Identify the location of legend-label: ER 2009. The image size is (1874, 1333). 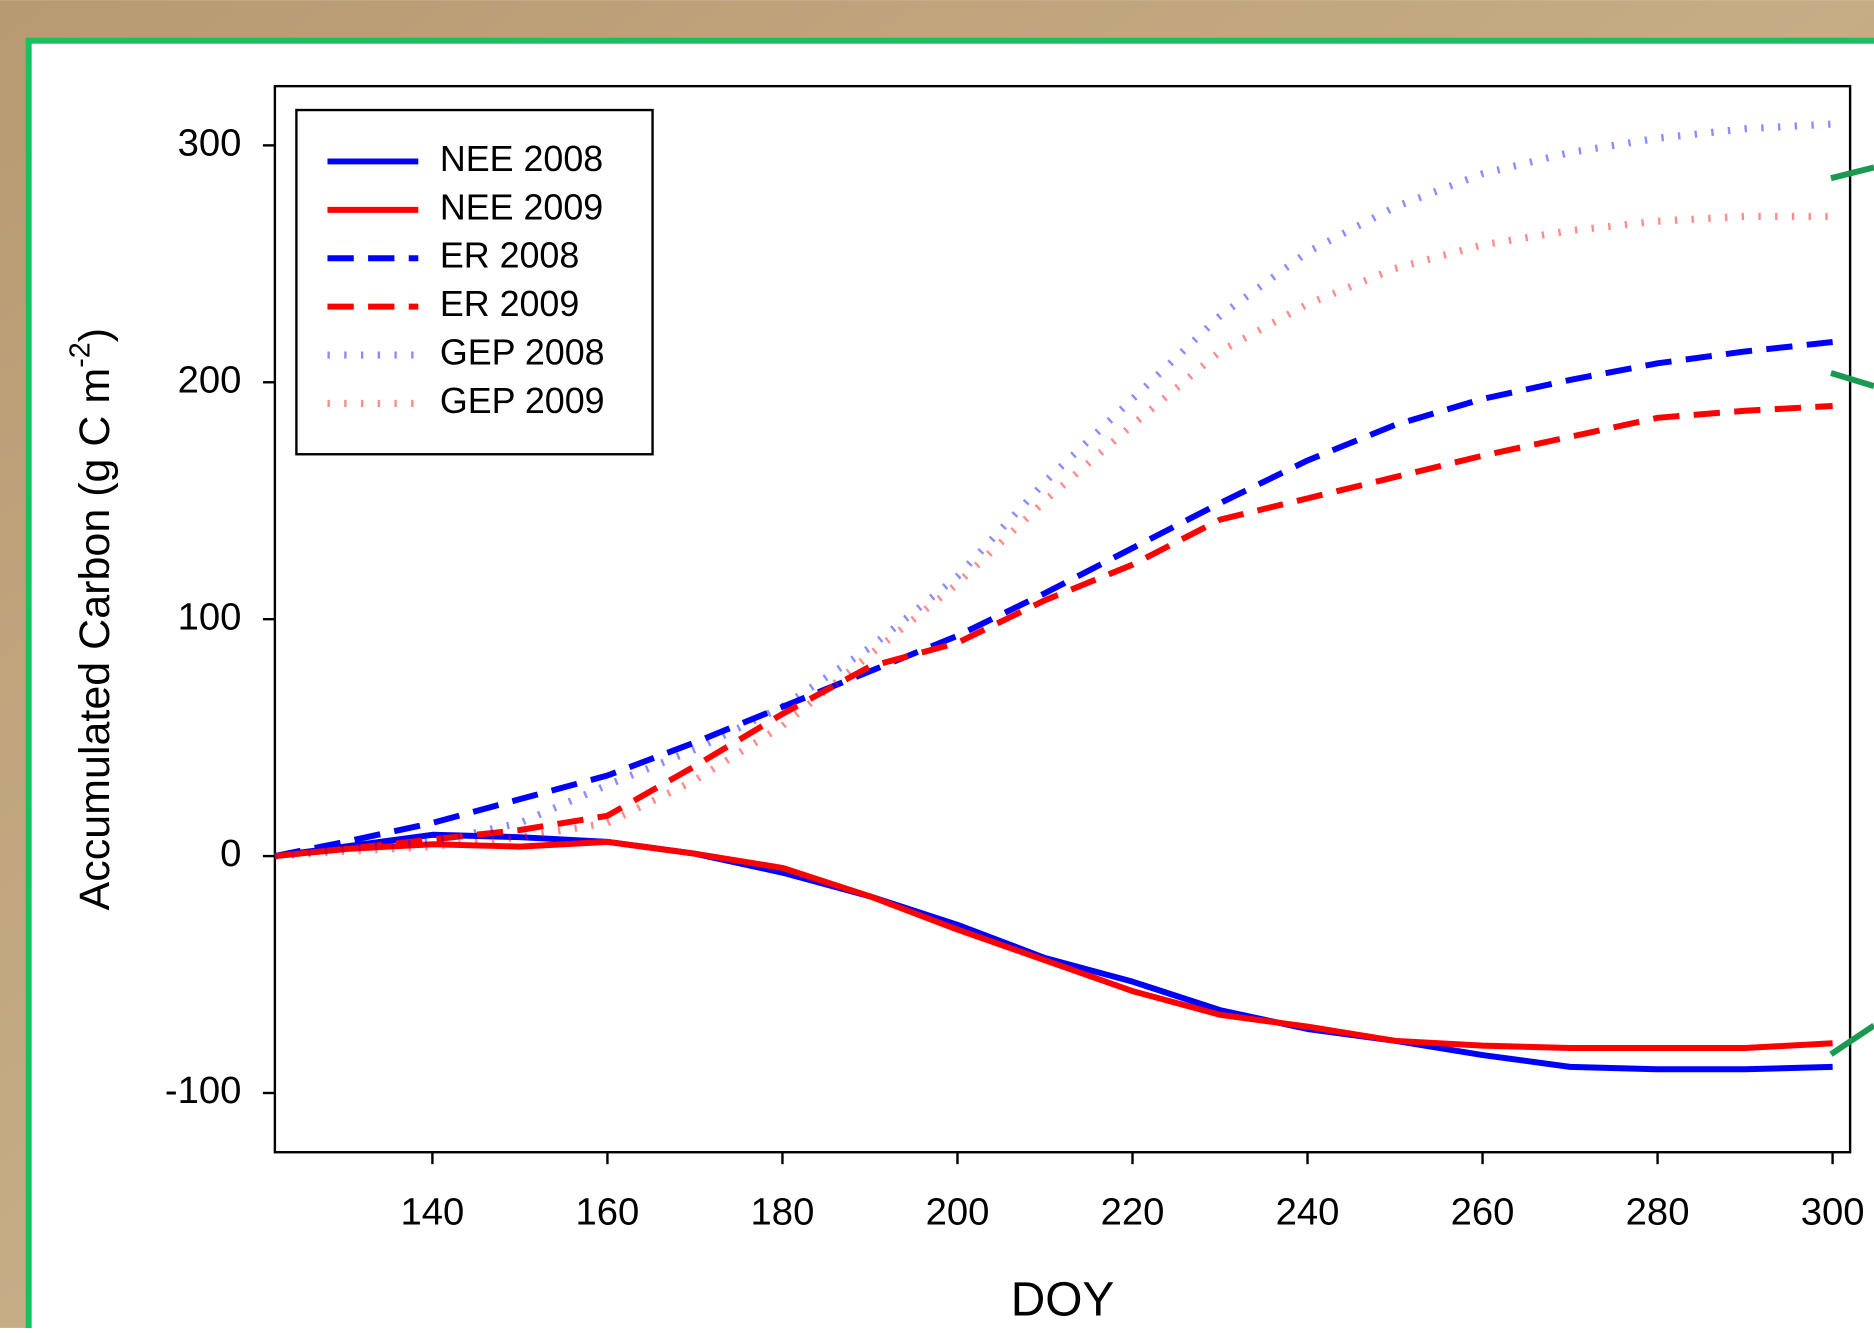
(509, 304).